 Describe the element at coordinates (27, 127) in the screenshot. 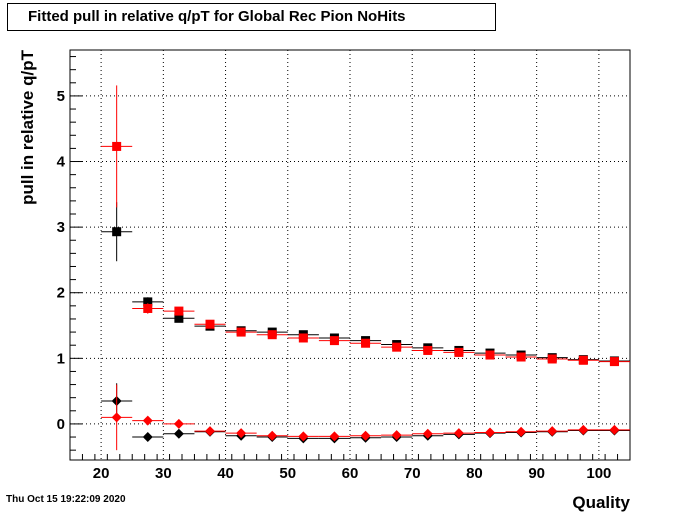

I see `y-axis-label: pull in relative q/pT` at that location.